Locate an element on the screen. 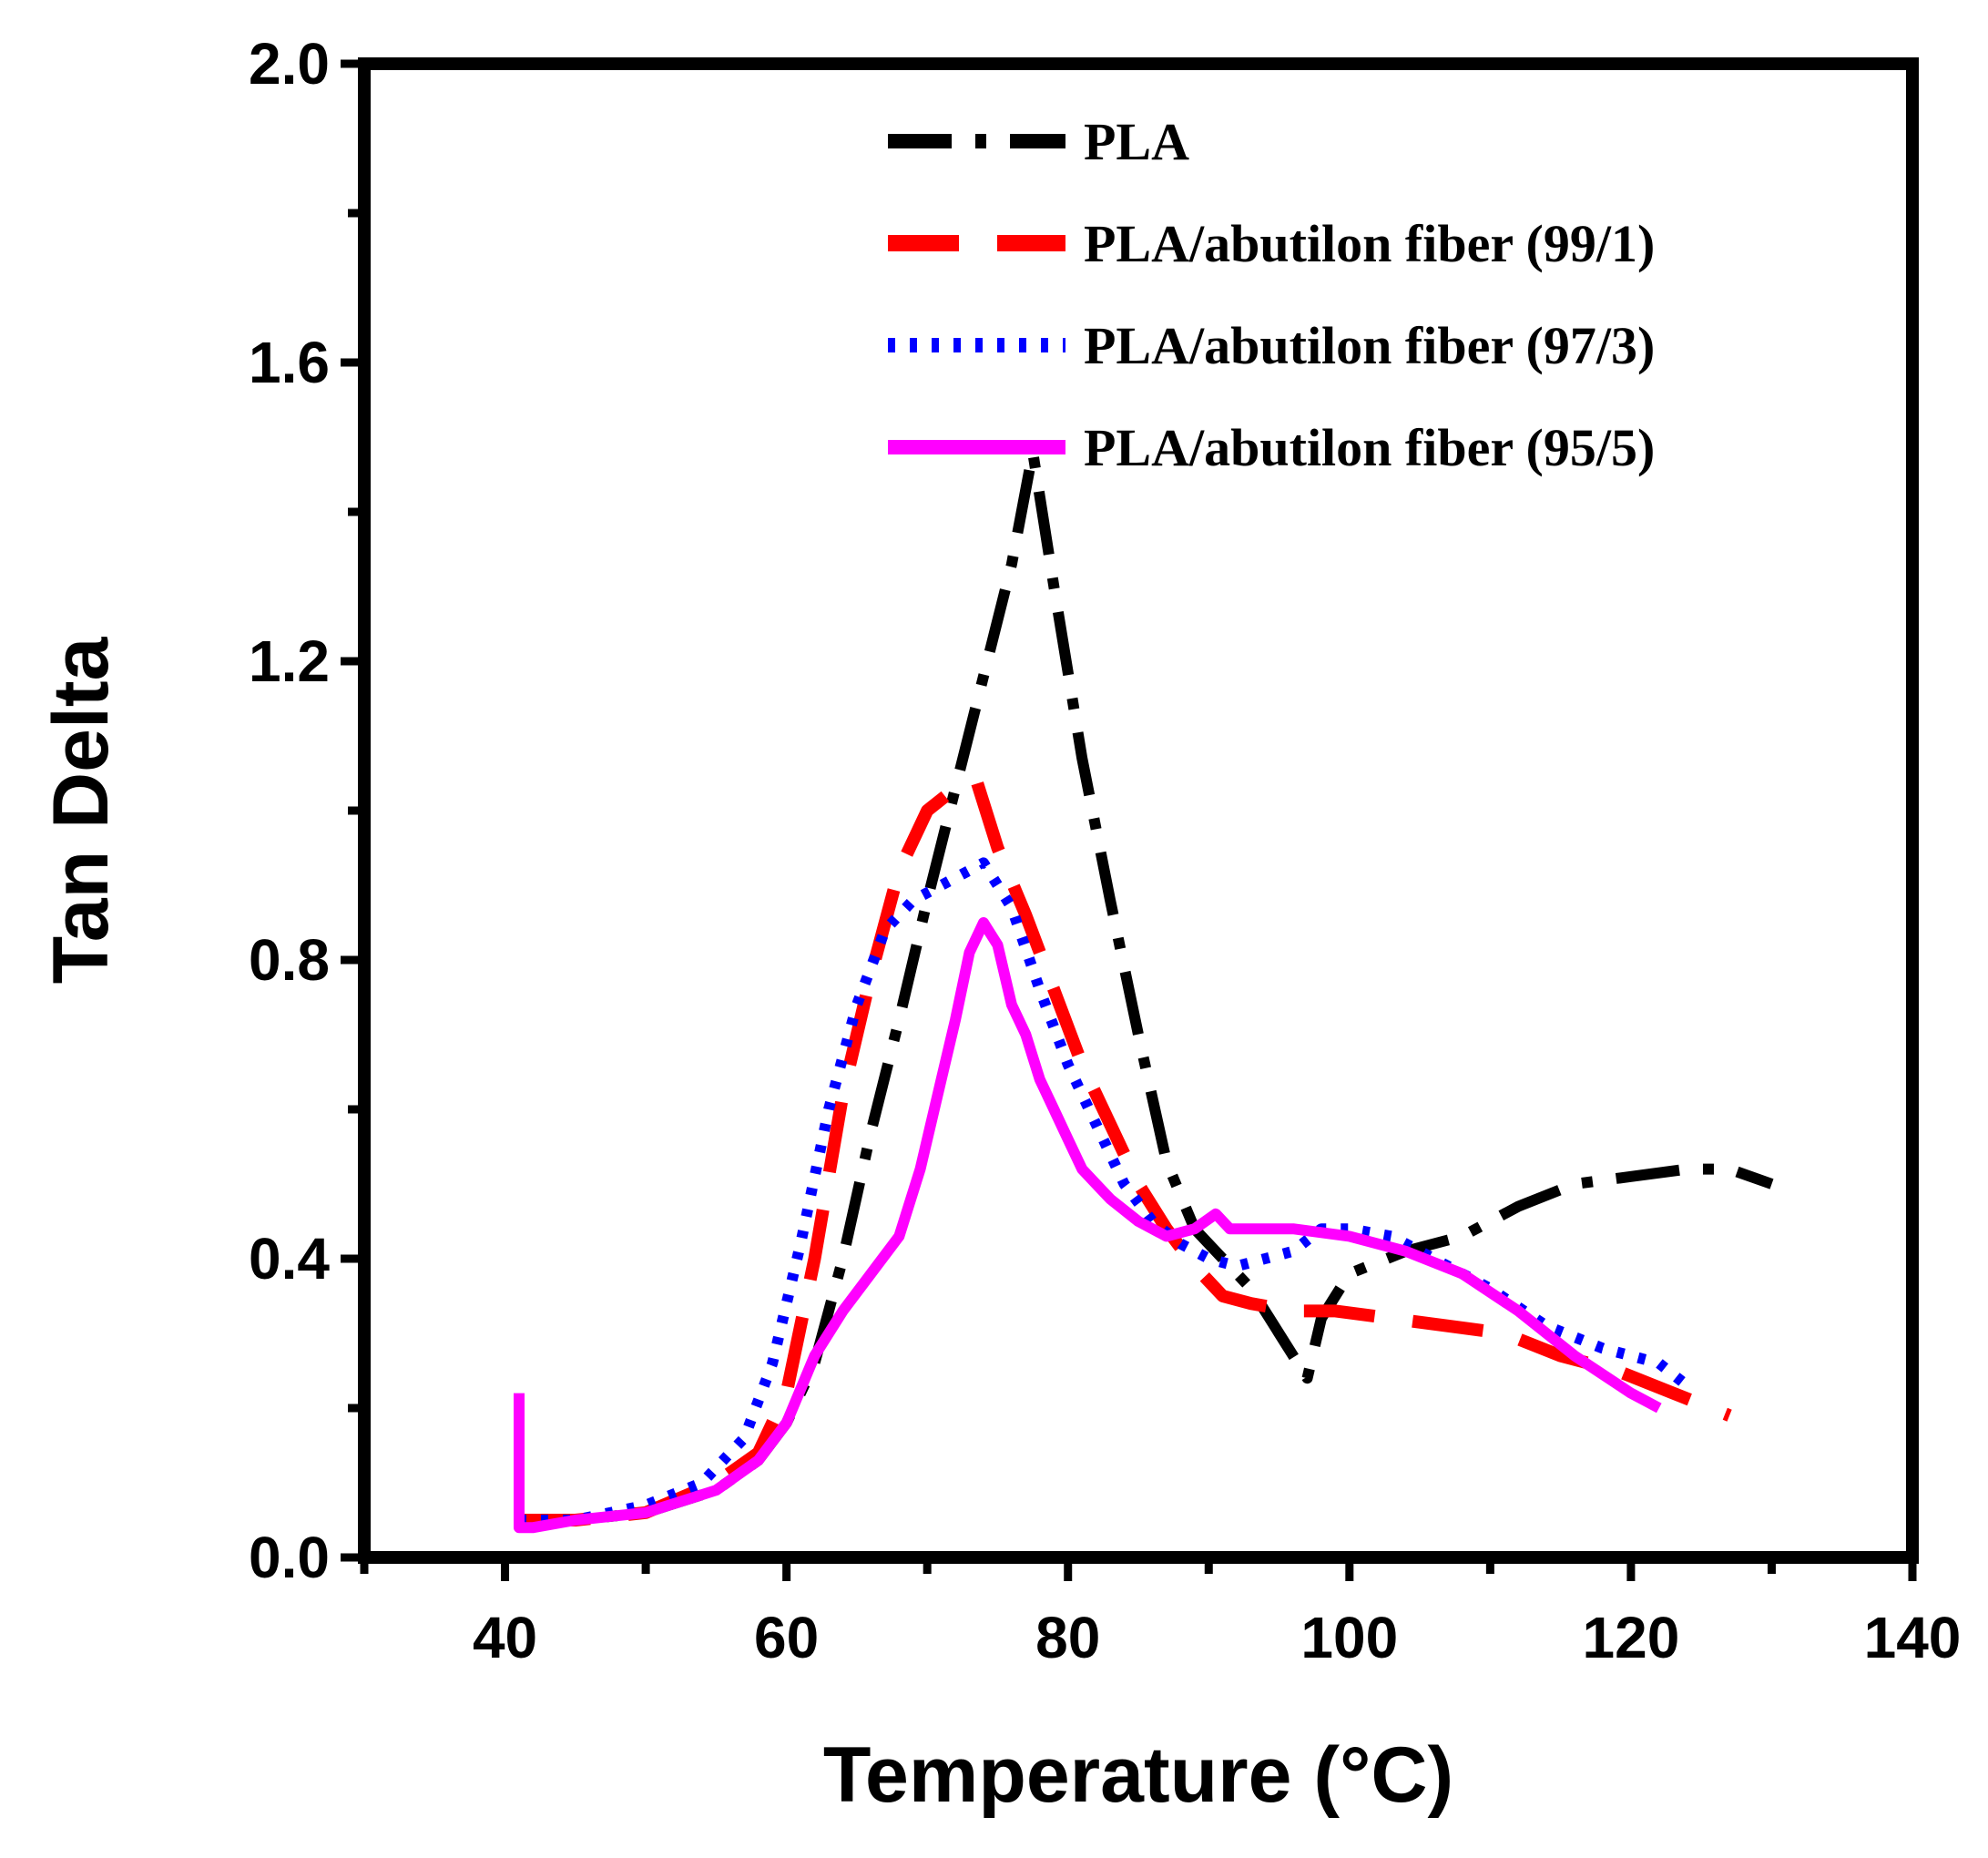  y-tick-label: 1.6 is located at coordinates (289, 362).